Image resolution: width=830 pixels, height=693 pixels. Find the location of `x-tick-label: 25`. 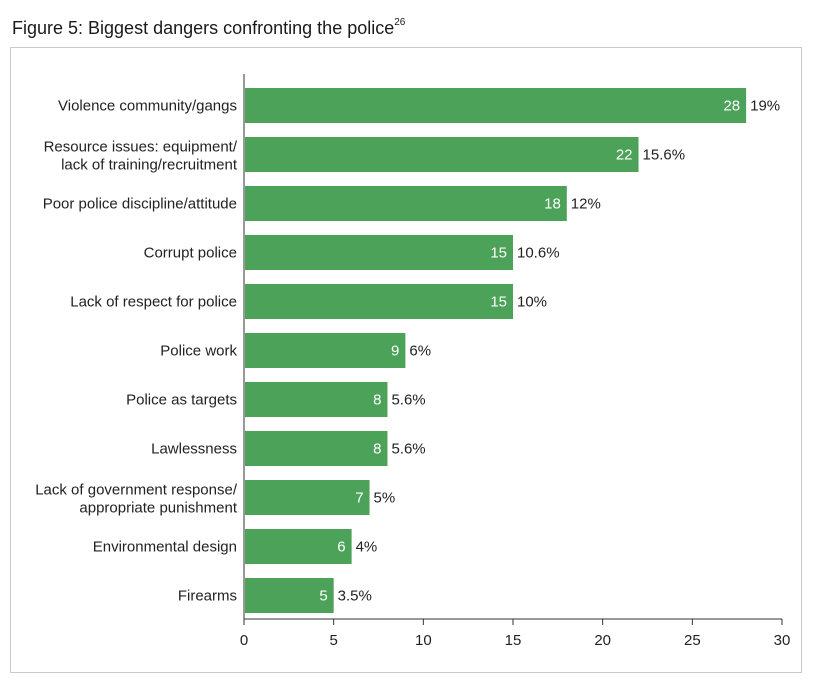

x-tick-label: 25 is located at coordinates (692, 640).